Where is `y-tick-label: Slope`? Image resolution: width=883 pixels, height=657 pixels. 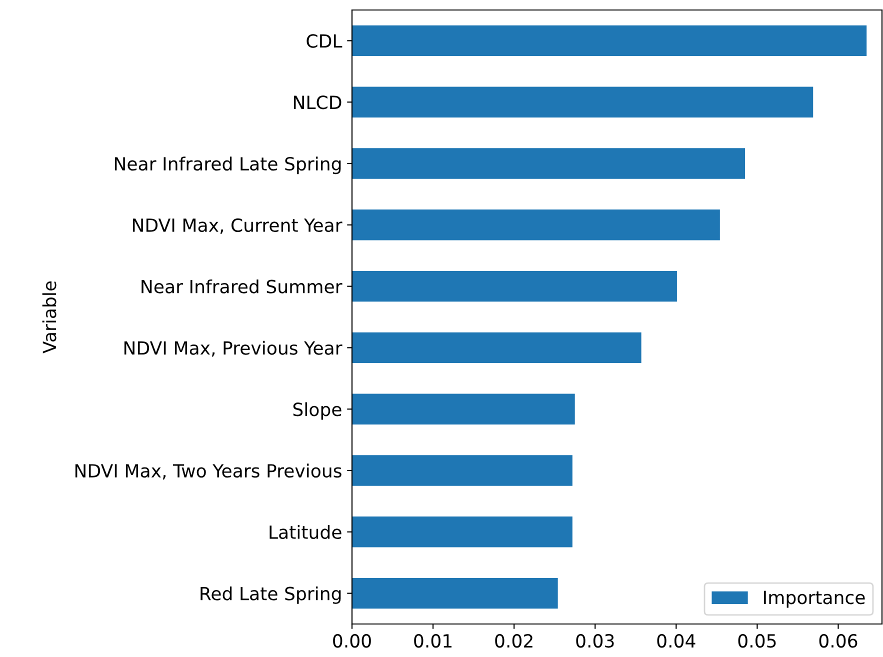 y-tick-label: Slope is located at coordinates (317, 411).